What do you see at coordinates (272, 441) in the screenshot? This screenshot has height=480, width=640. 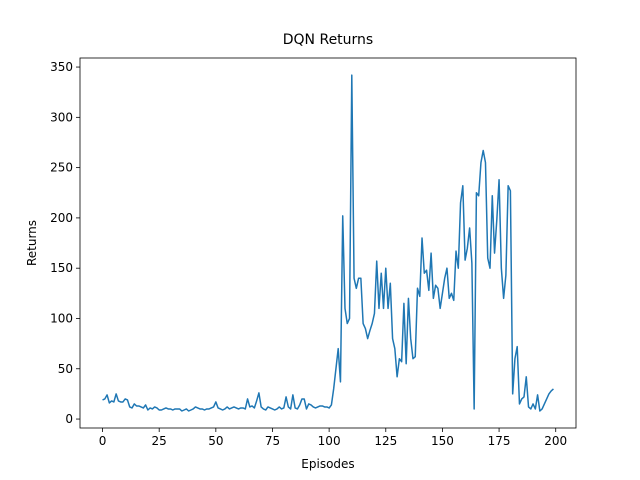 I see `x-tick-label: 75` at bounding box center [272, 441].